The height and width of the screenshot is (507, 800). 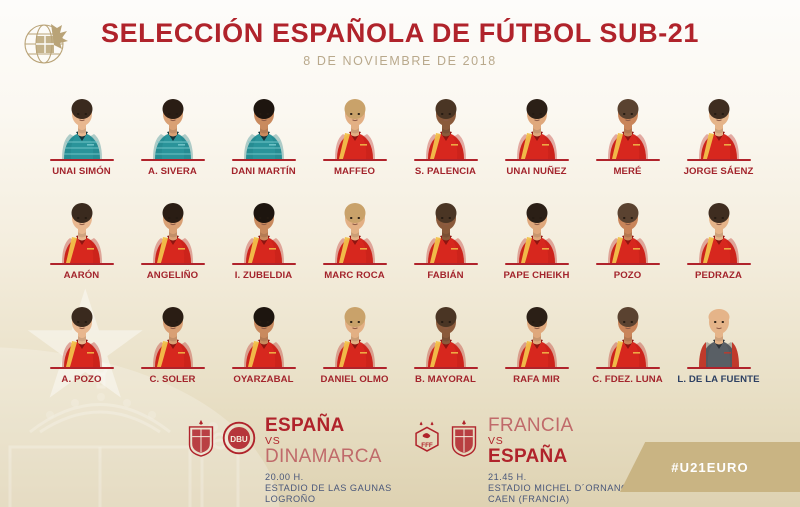 I want to click on player-name: RAFA MIR, so click(x=536, y=379).